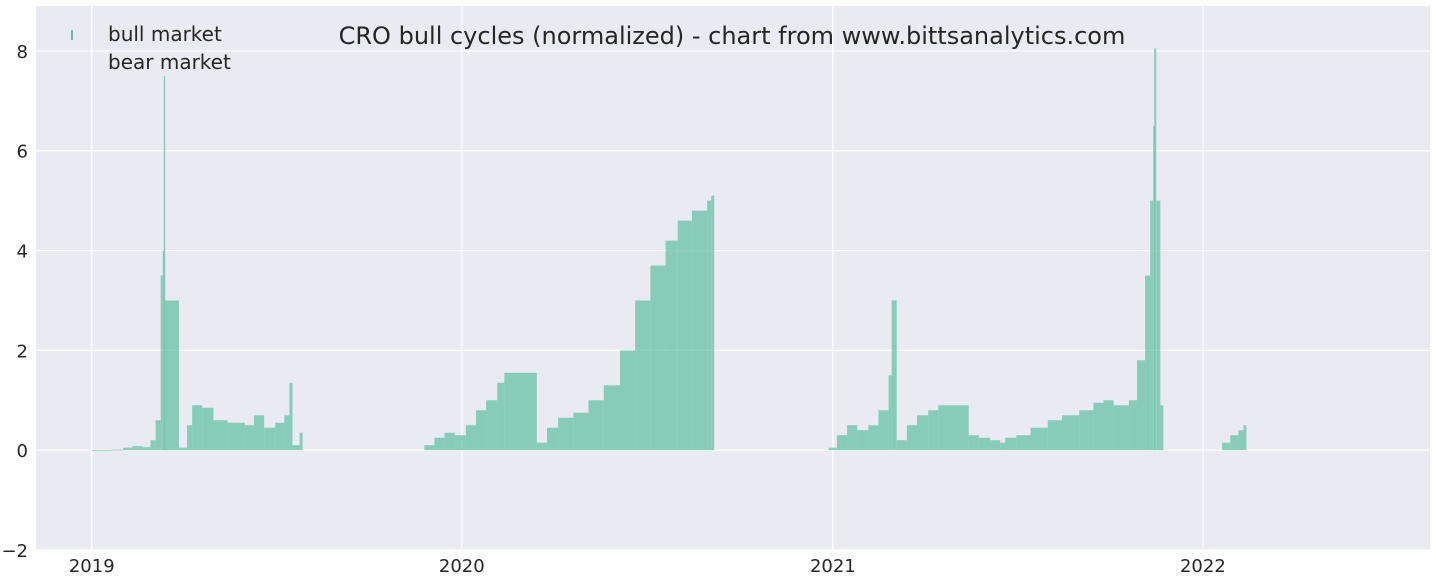 This screenshot has height=583, width=1436. What do you see at coordinates (169, 62) in the screenshot?
I see `legend-bear-label: bear market` at bounding box center [169, 62].